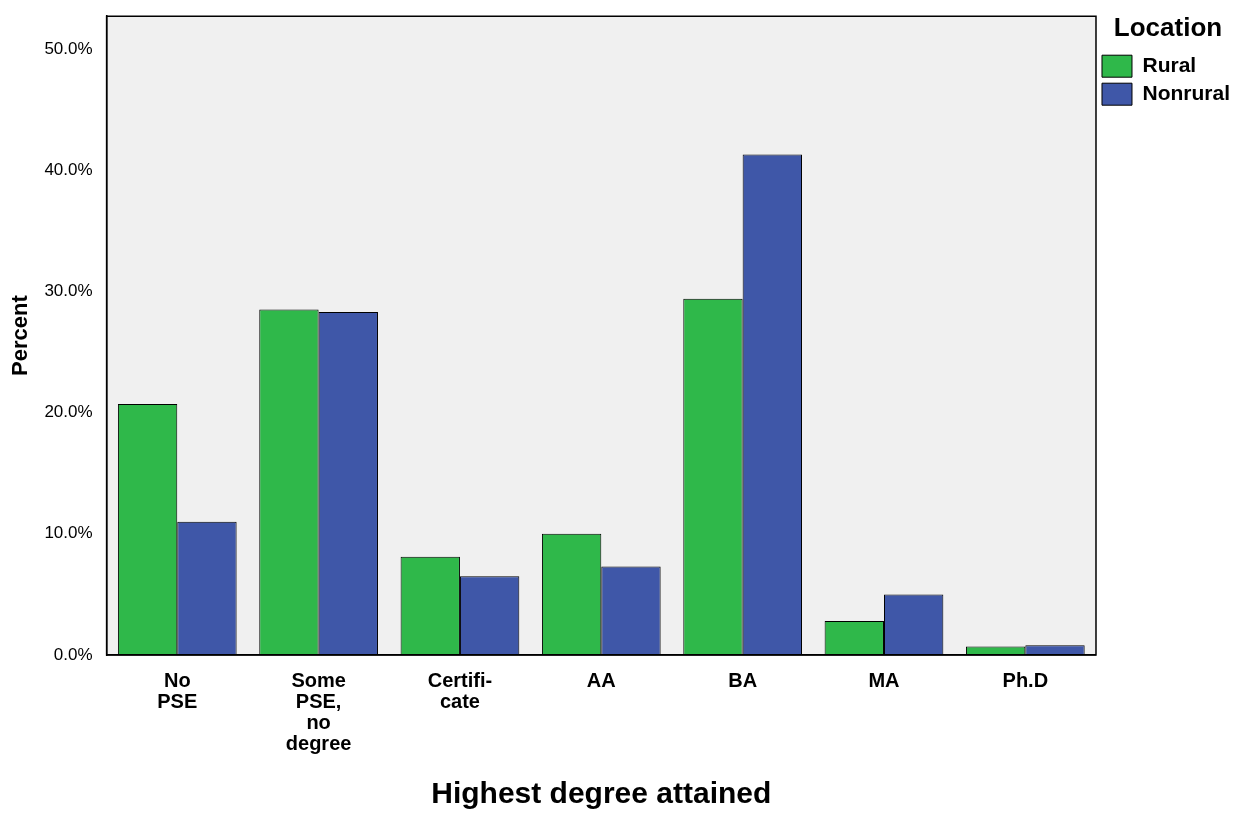 The height and width of the screenshot is (825, 1256). What do you see at coordinates (601, 793) in the screenshot?
I see `x-axis-title: Highest degree attained` at bounding box center [601, 793].